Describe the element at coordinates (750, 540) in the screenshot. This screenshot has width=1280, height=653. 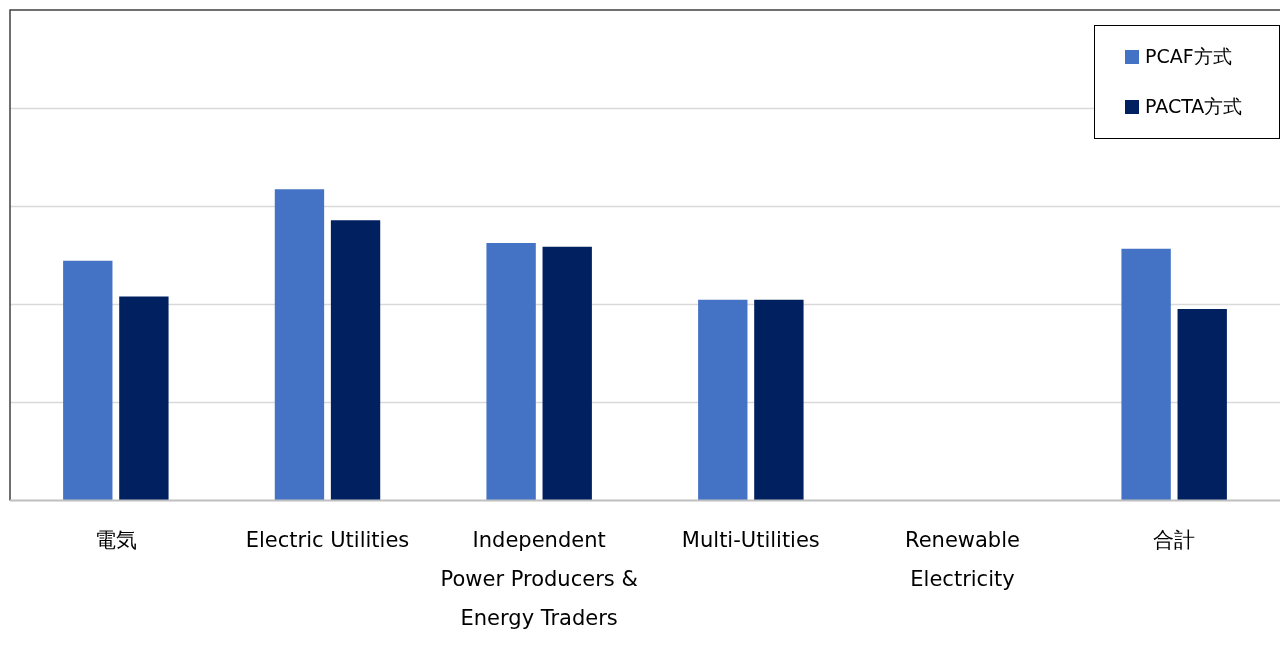
I see `x-tick-label: Multi-Utilities` at that location.